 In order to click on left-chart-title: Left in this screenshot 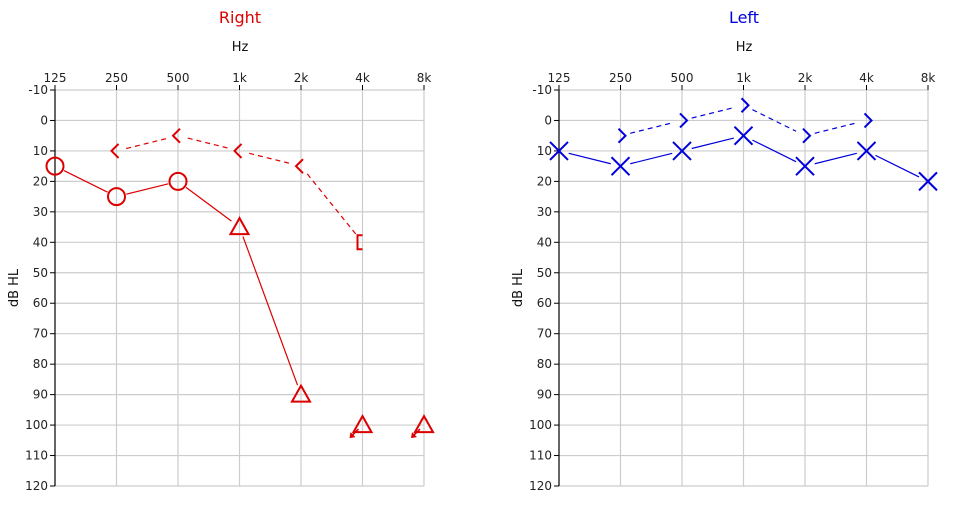, I will do `click(744, 17)`.